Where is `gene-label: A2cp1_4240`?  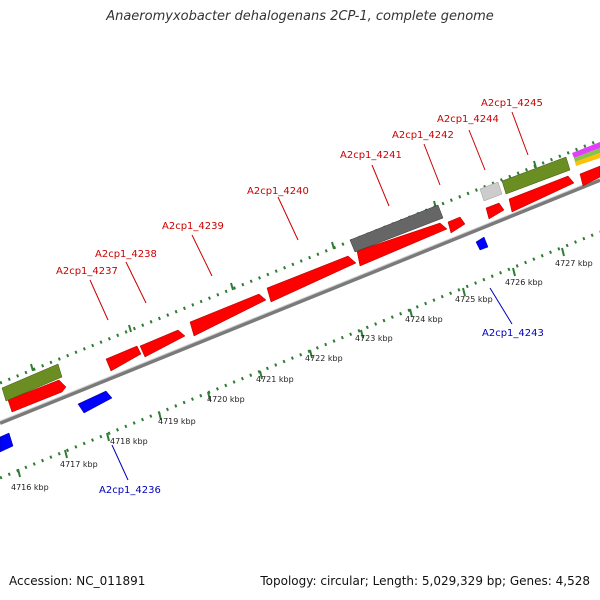 gene-label: A2cp1_4240 is located at coordinates (278, 191).